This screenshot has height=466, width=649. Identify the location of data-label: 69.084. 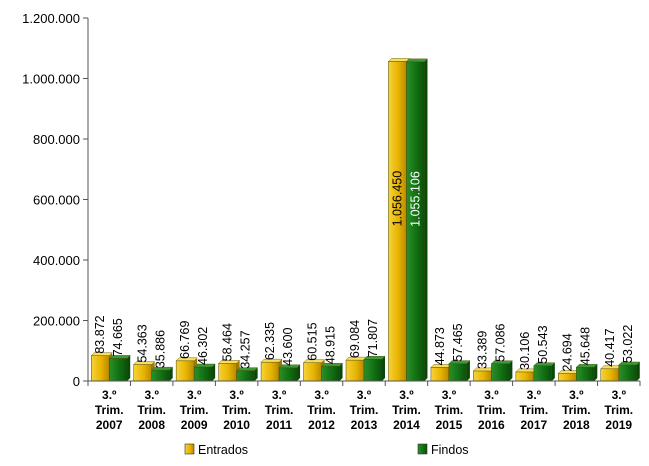
(355, 339).